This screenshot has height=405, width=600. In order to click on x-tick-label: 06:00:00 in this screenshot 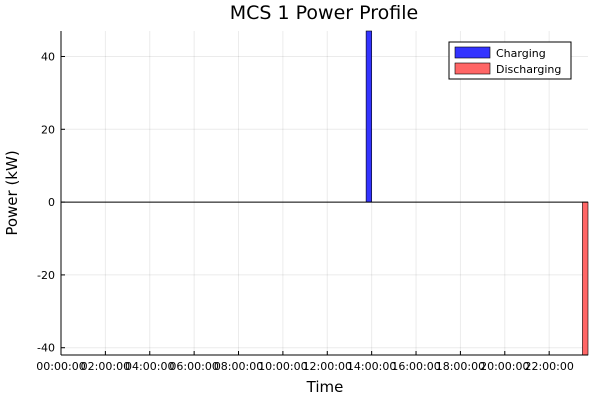, I will do `click(193, 366)`.